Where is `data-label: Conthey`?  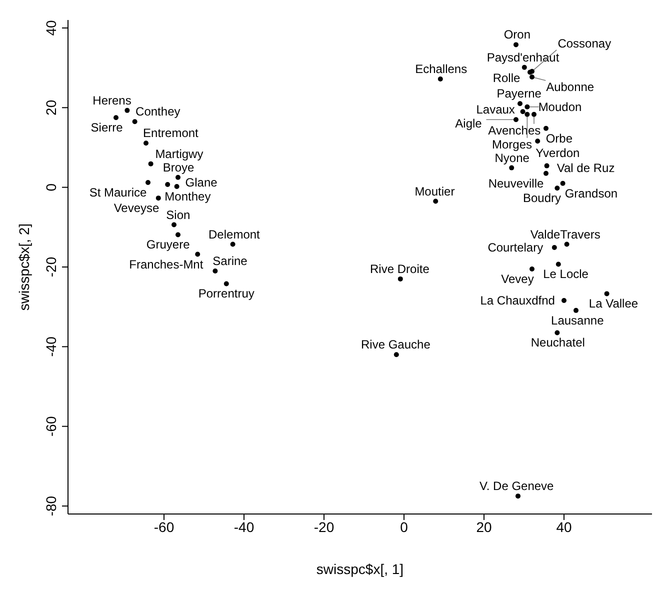 data-label: Conthey is located at coordinates (158, 111).